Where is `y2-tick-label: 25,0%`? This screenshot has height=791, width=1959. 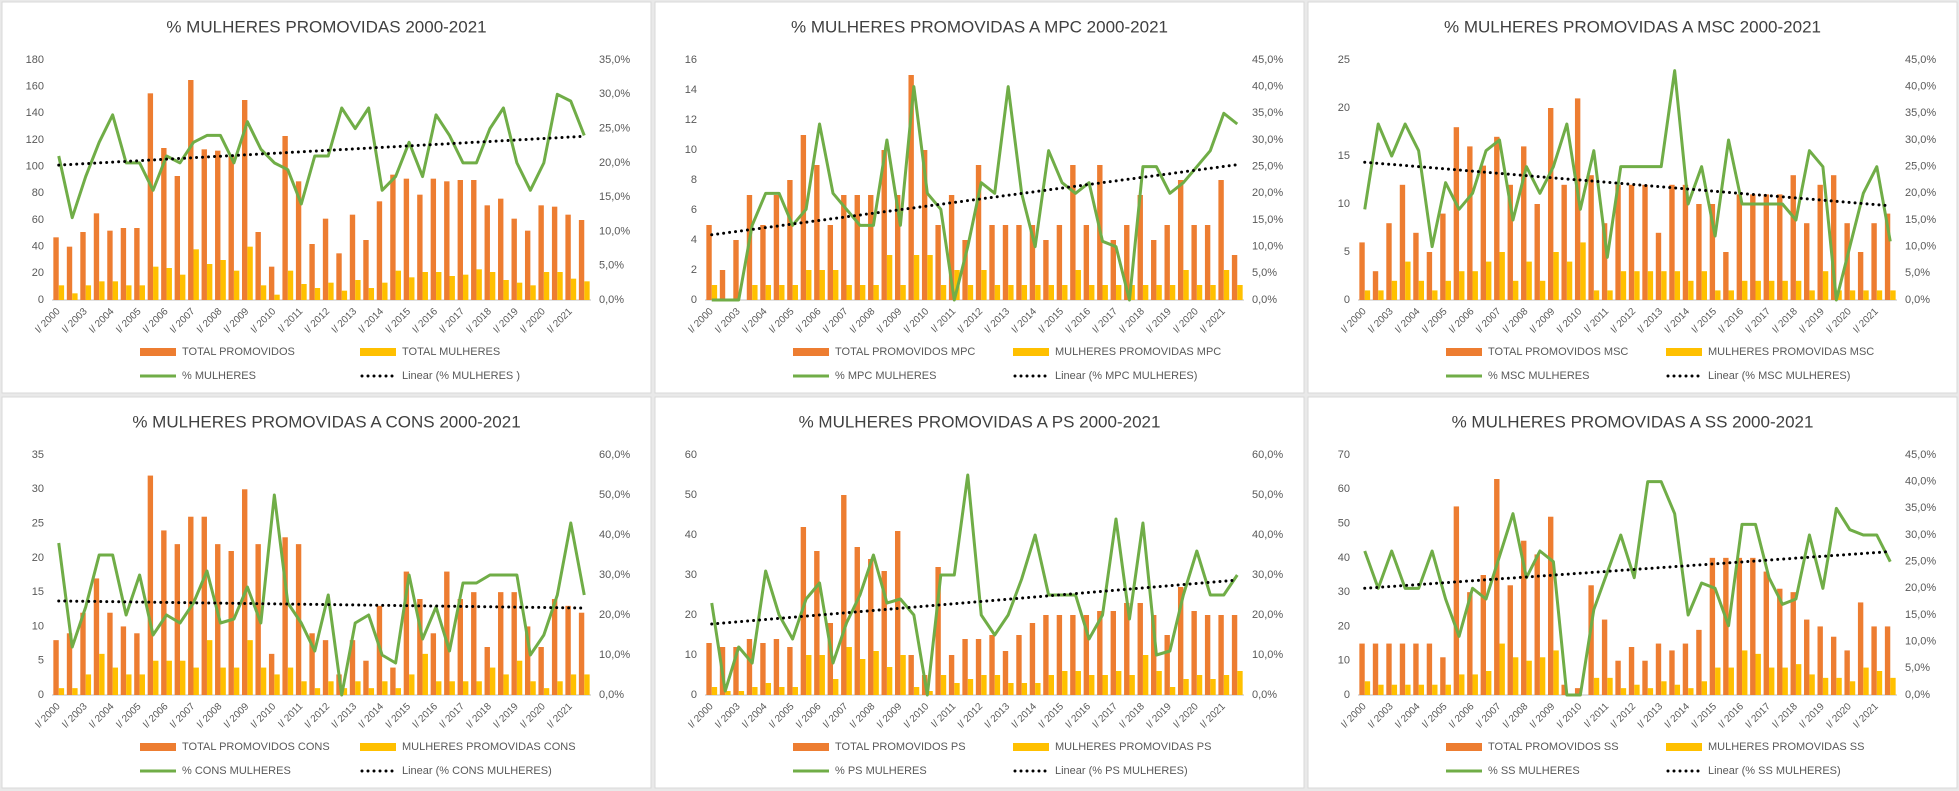 y2-tick-label: 25,0% is located at coordinates (1267, 167).